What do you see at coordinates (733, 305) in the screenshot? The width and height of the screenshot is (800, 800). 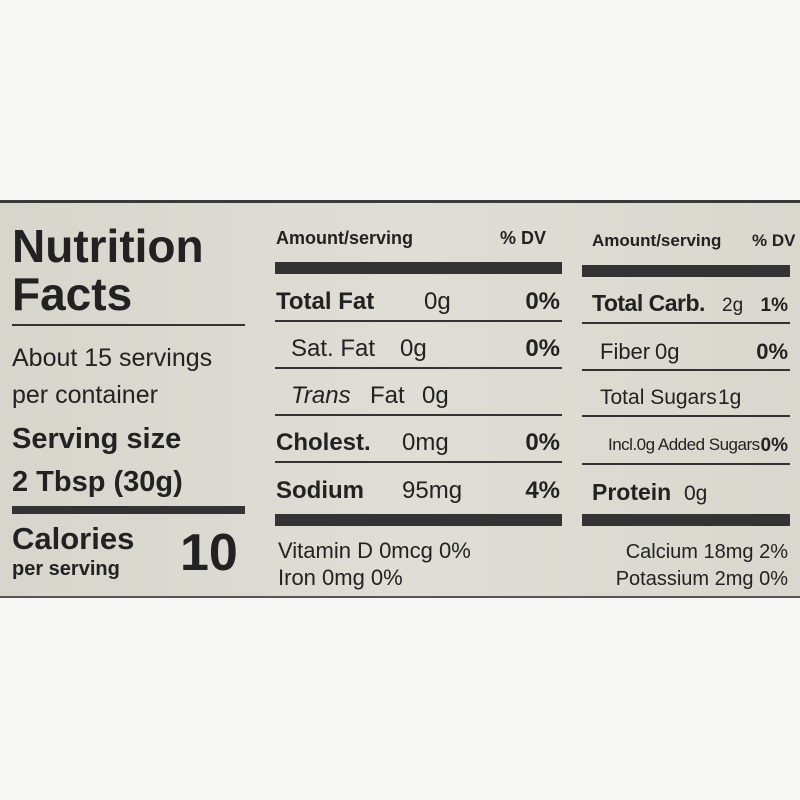 I see `amount: 2g` at bounding box center [733, 305].